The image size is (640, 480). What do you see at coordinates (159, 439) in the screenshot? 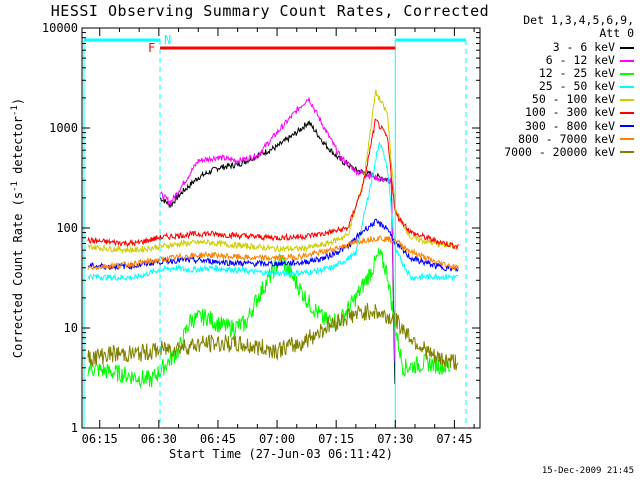
I see `x-tick-label: 06:30` at bounding box center [159, 439].